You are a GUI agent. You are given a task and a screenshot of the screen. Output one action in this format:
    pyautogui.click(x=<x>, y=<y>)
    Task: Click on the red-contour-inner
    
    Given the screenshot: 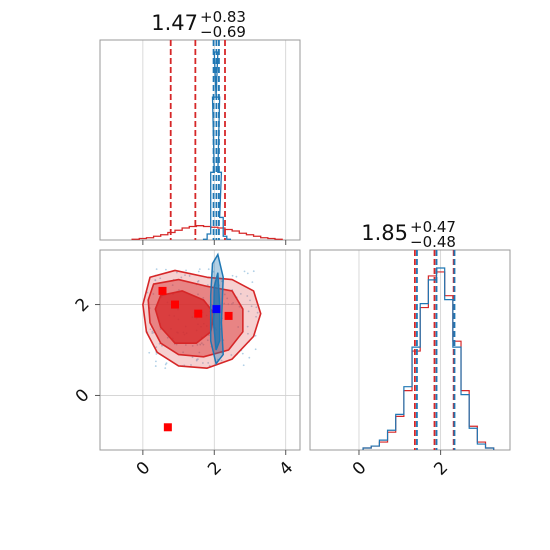 What is the action you would take?
    pyautogui.click(x=185, y=317)
    